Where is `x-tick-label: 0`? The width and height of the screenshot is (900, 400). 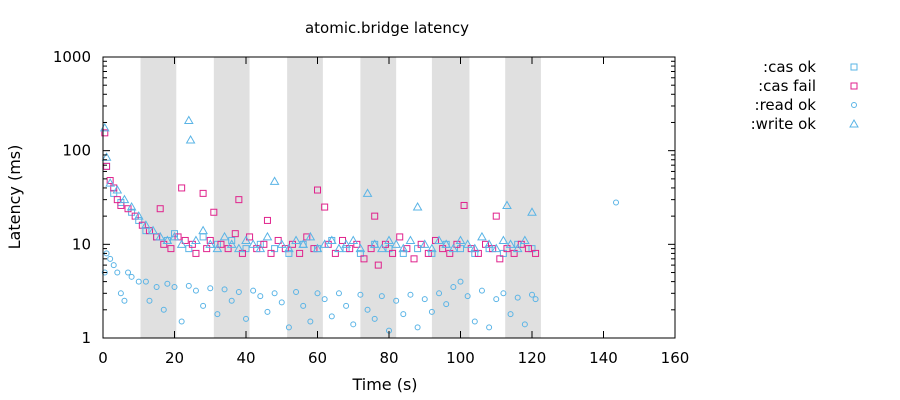 x-tick-label: 0 is located at coordinates (103, 358).